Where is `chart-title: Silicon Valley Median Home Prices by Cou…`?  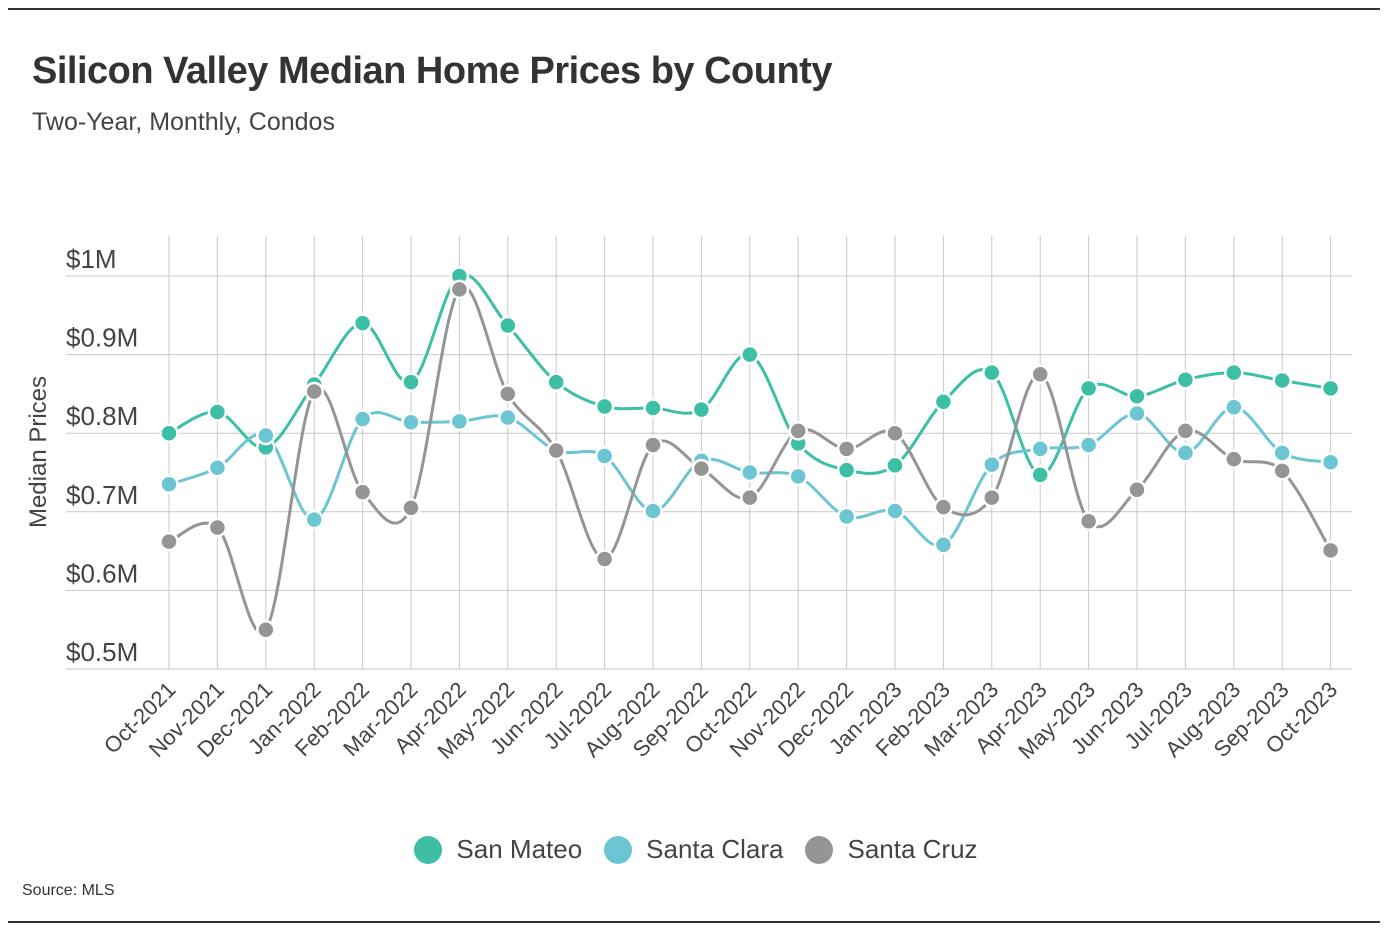 chart-title: Silicon Valley Median Home Prices by Cou… is located at coordinates (432, 71).